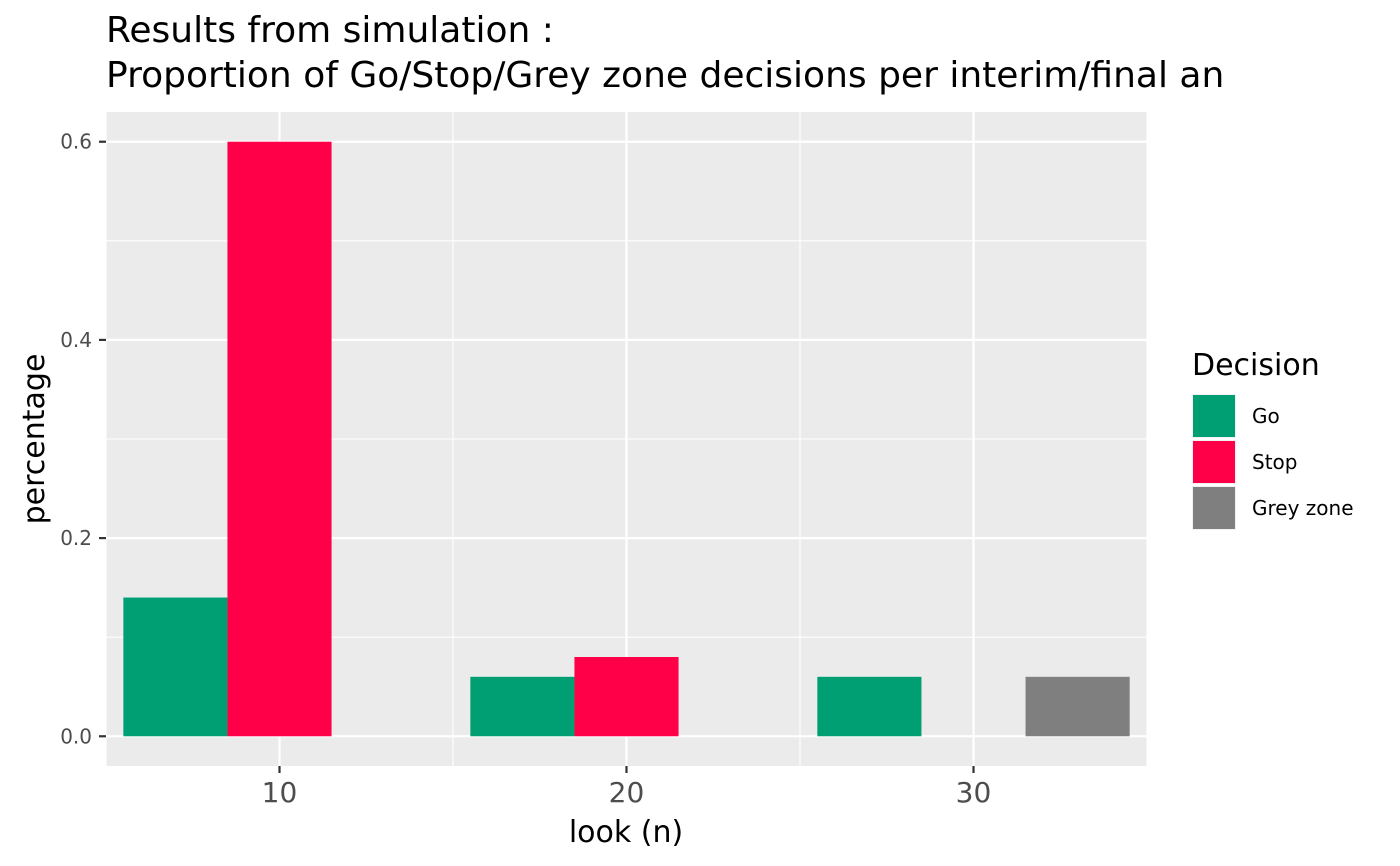 This screenshot has width=1400, height=866. What do you see at coordinates (34, 439) in the screenshot?
I see `y-axis-label: percentage` at bounding box center [34, 439].